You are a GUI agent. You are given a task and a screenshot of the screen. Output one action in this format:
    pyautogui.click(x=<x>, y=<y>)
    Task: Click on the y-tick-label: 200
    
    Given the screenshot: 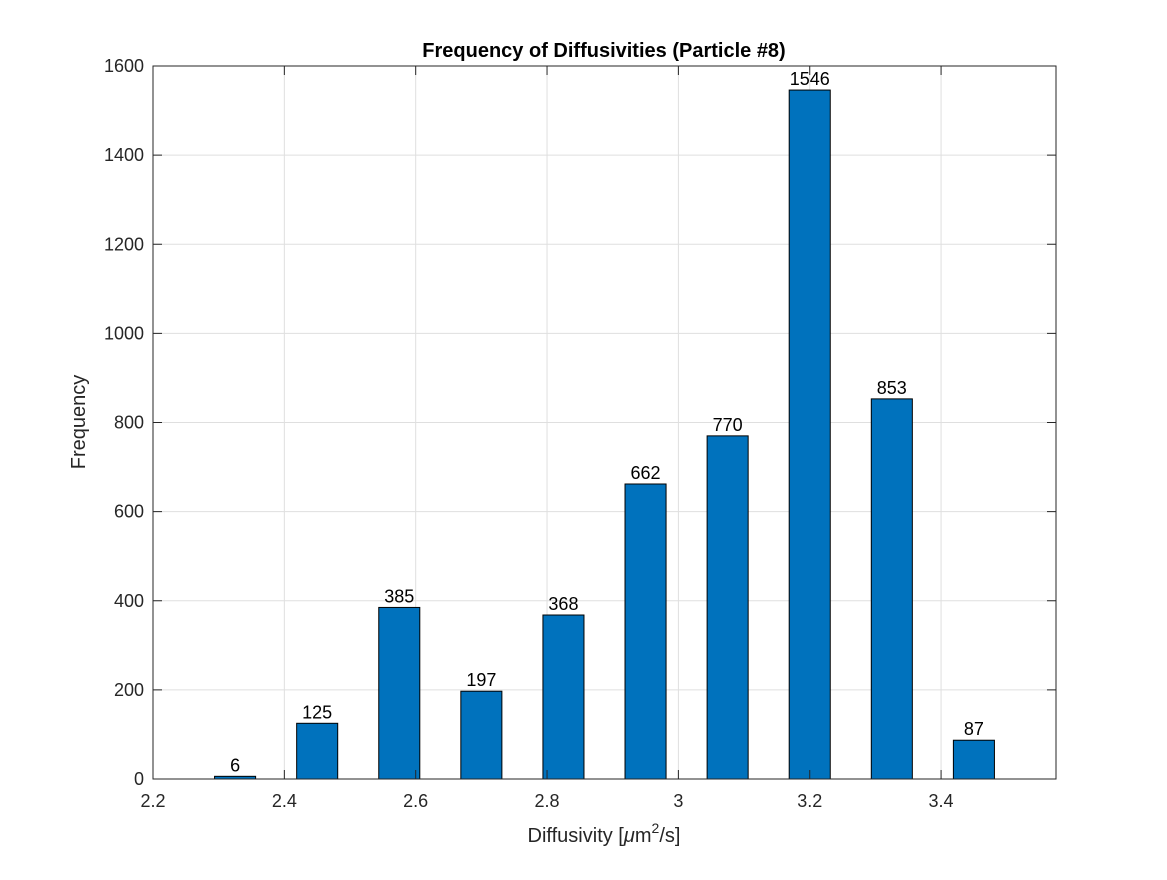 What is the action you would take?
    pyautogui.click(x=129, y=690)
    